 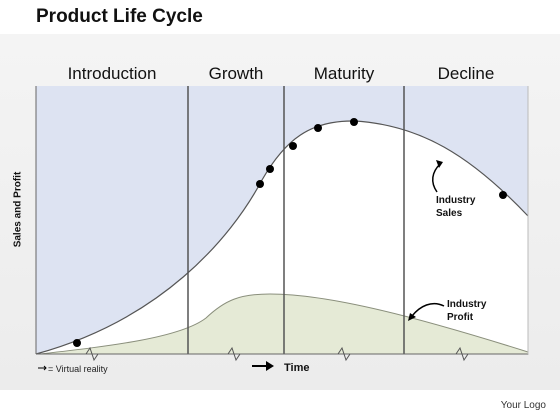 I want to click on industry-profit-line2: Profit, so click(x=460, y=317).